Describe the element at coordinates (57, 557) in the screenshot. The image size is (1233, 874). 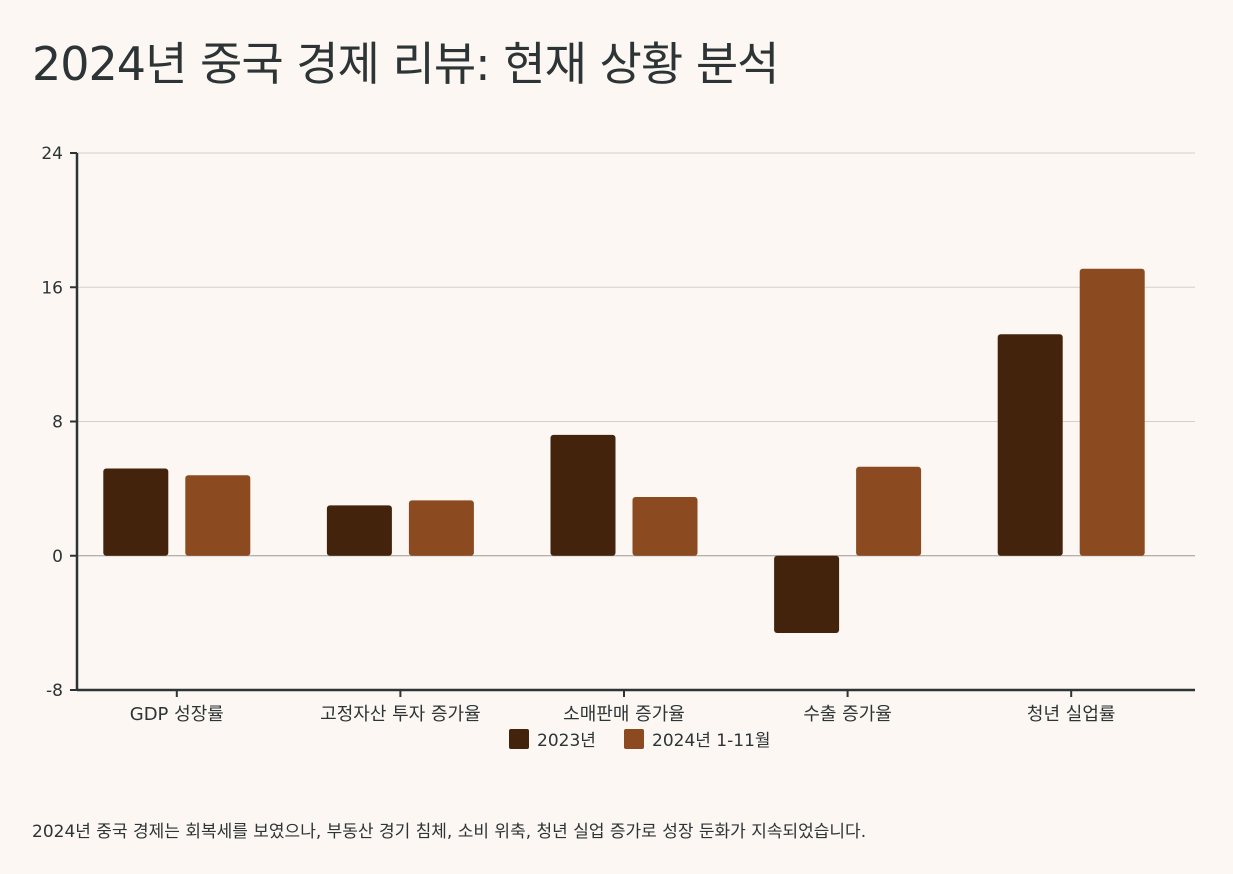
I see `y-tick-label: 0` at that location.